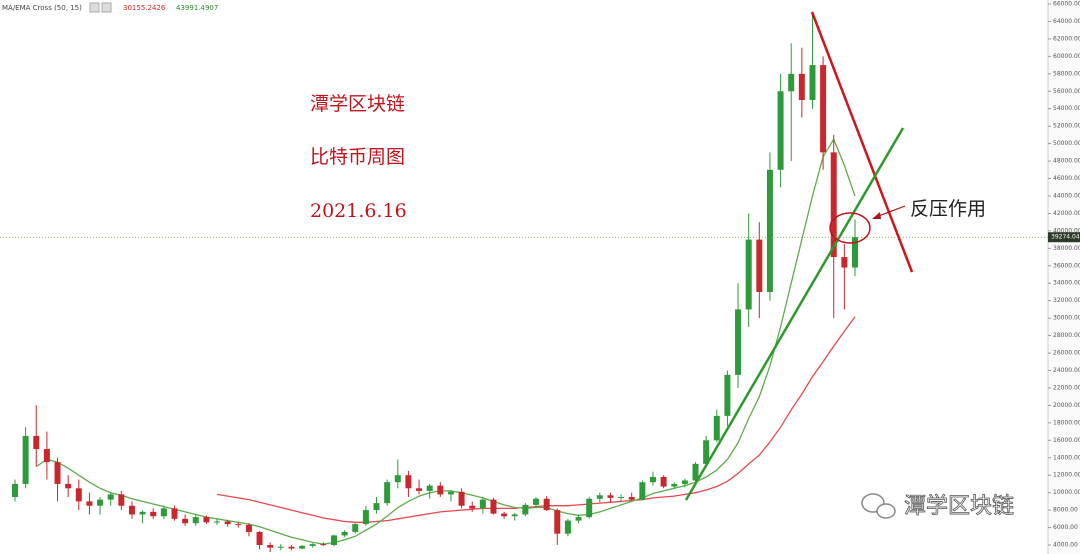  What do you see at coordinates (1066, 56) in the screenshot?
I see `y-tick-label: 60000.00` at bounding box center [1066, 56].